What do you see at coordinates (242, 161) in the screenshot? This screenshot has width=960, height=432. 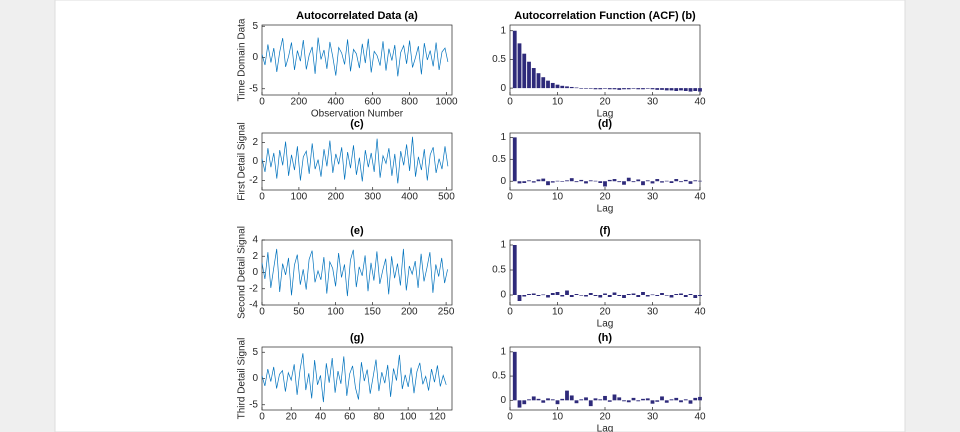 I see `y-axis-label: First Detail Signal` at bounding box center [242, 161].